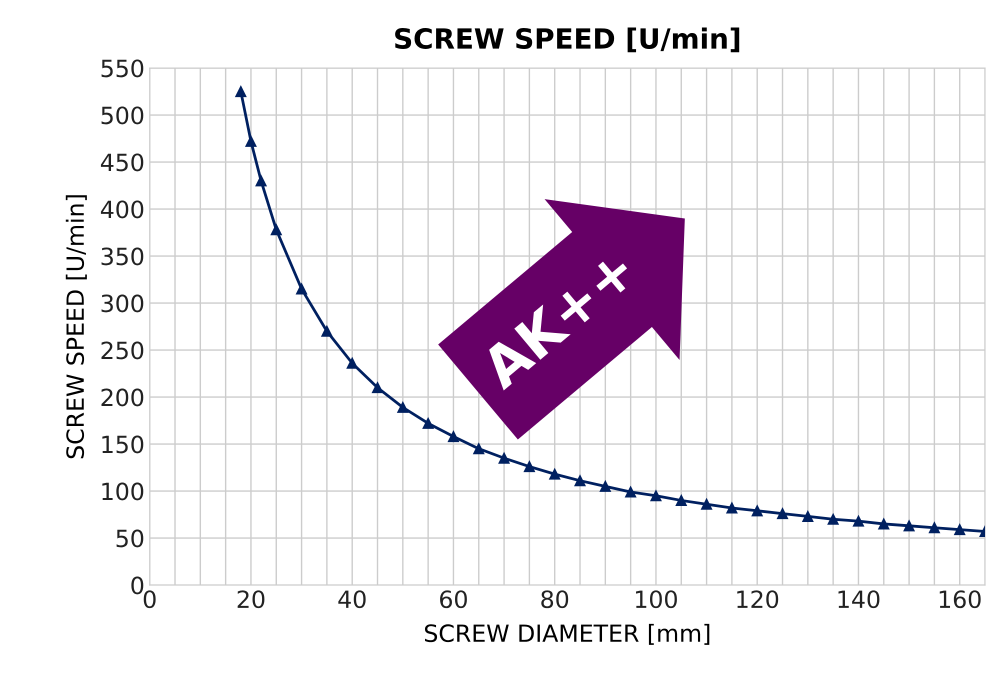 This screenshot has width=998, height=694. What do you see at coordinates (123, 115) in the screenshot?
I see `y-tick-label: 500` at bounding box center [123, 115].